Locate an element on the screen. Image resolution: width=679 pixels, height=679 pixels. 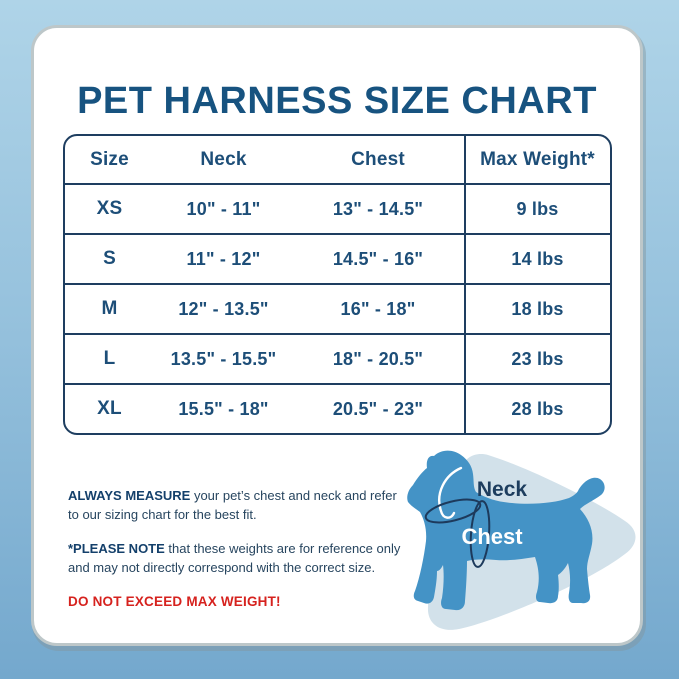
header-chest: Chest is located at coordinates (378, 159).